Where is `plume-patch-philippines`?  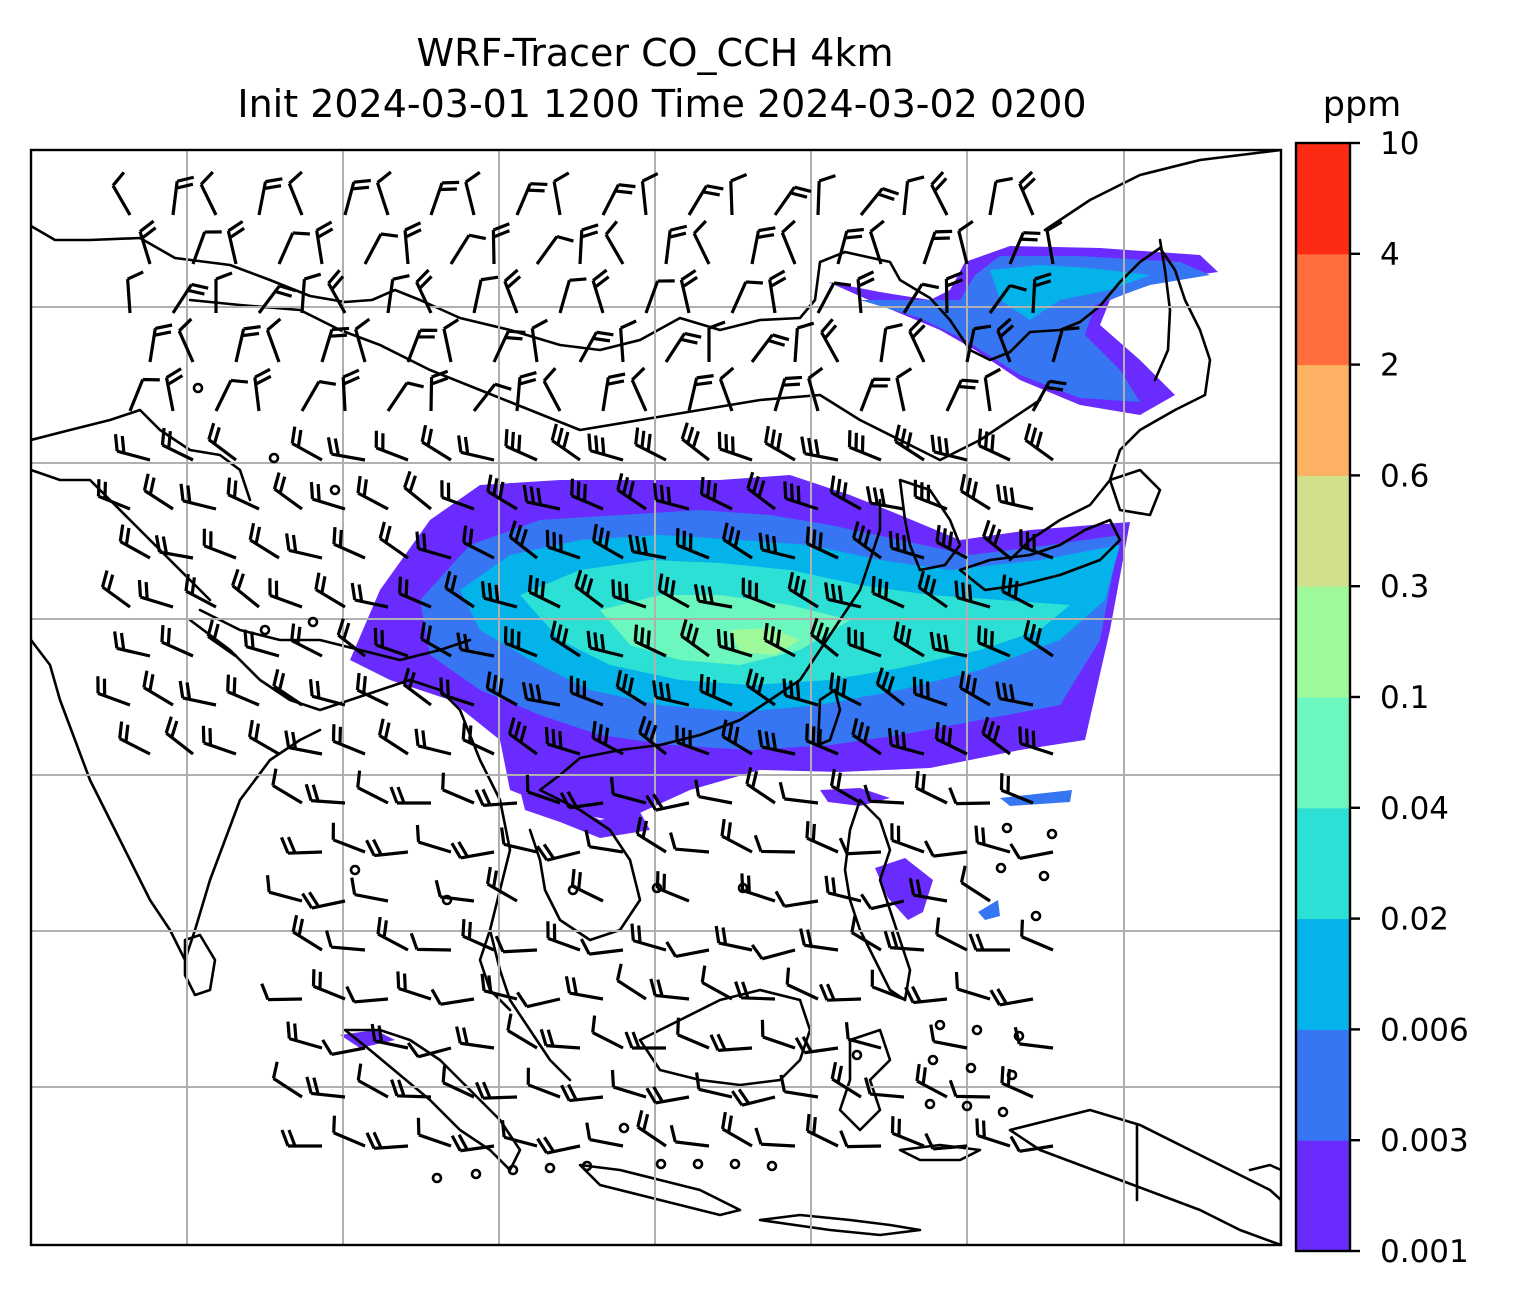 plume-patch-philippines is located at coordinates (904, 889).